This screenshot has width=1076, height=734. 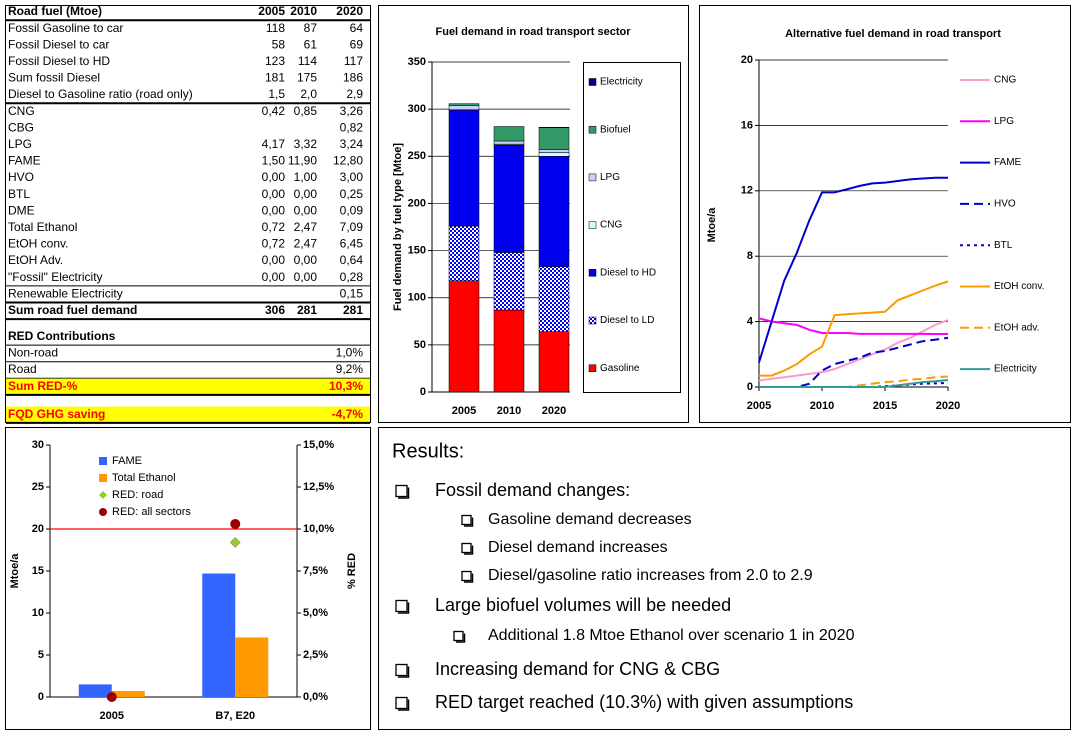 I want to click on bar, so click(x=252, y=667).